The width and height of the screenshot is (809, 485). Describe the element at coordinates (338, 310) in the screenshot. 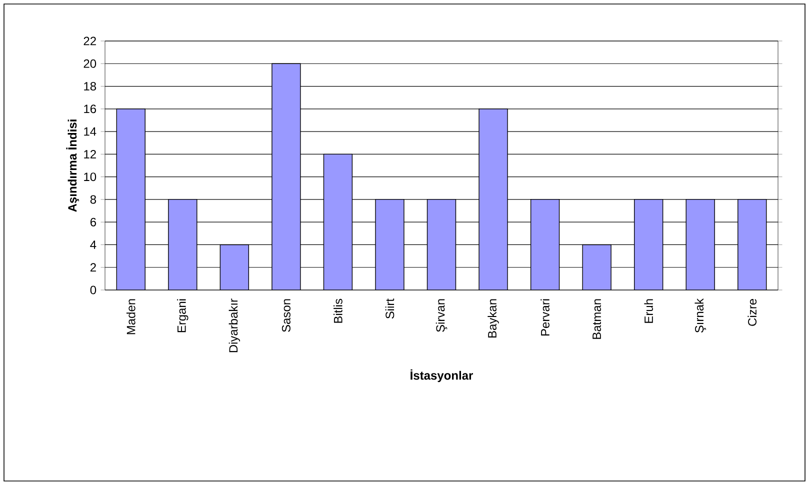

I see `x-tick-label: Bitlis` at that location.